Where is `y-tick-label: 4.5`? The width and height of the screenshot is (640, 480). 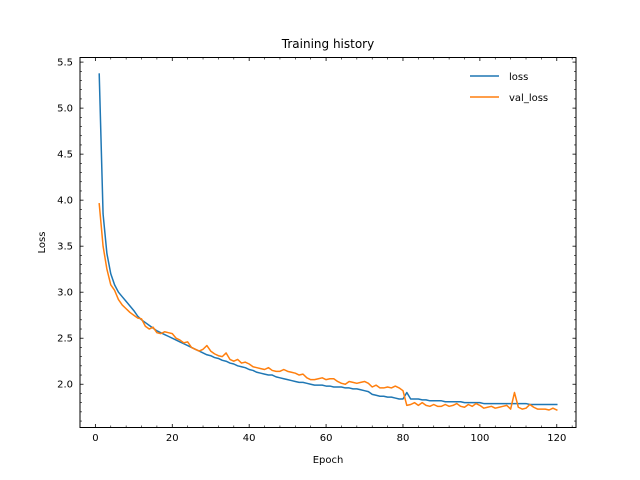 y-tick-label: 4.5 is located at coordinates (65, 155).